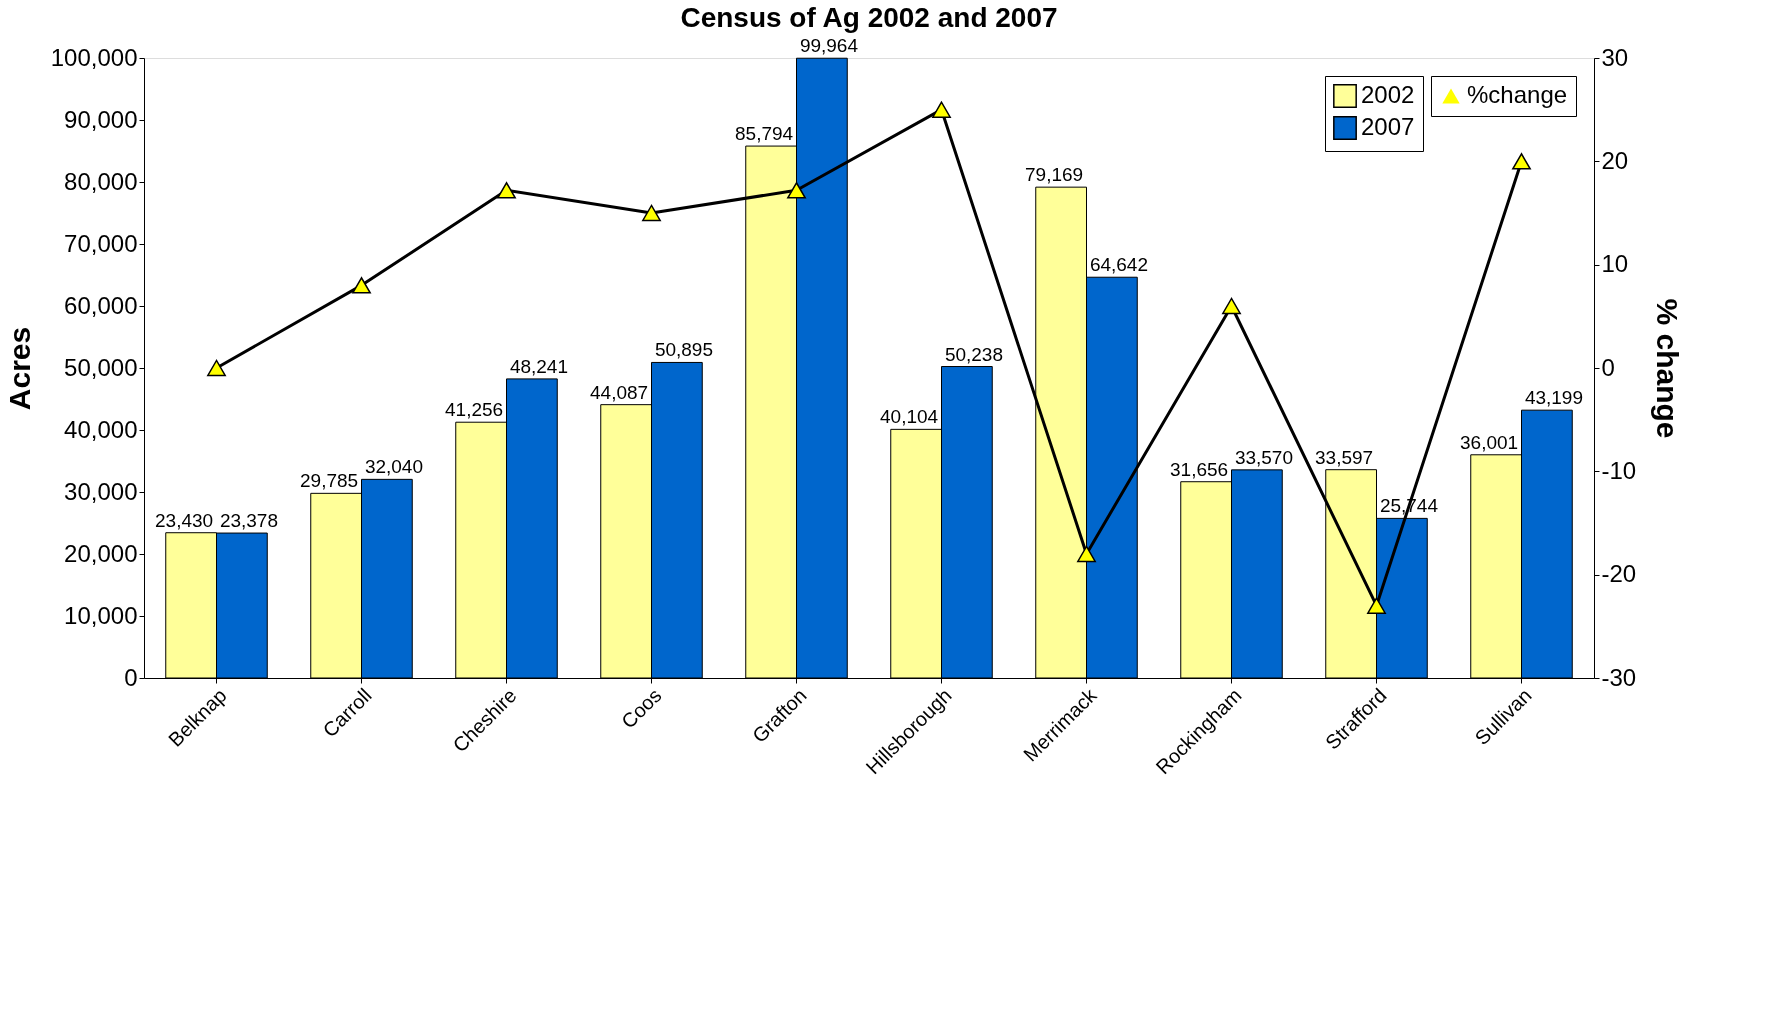 The width and height of the screenshot is (1773, 1016). What do you see at coordinates (1619, 574) in the screenshot?
I see `y2-tick-label: -20` at bounding box center [1619, 574].